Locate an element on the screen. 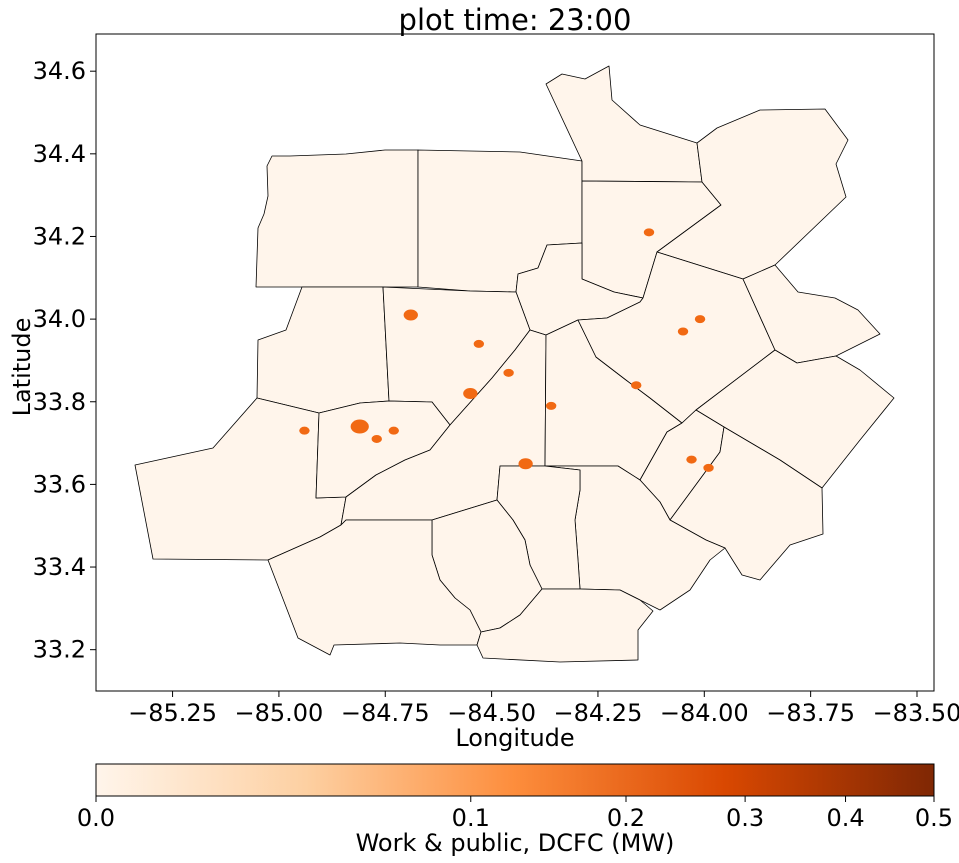 The image size is (959, 863). colorbar-tick-label: 0.2 is located at coordinates (626, 818).